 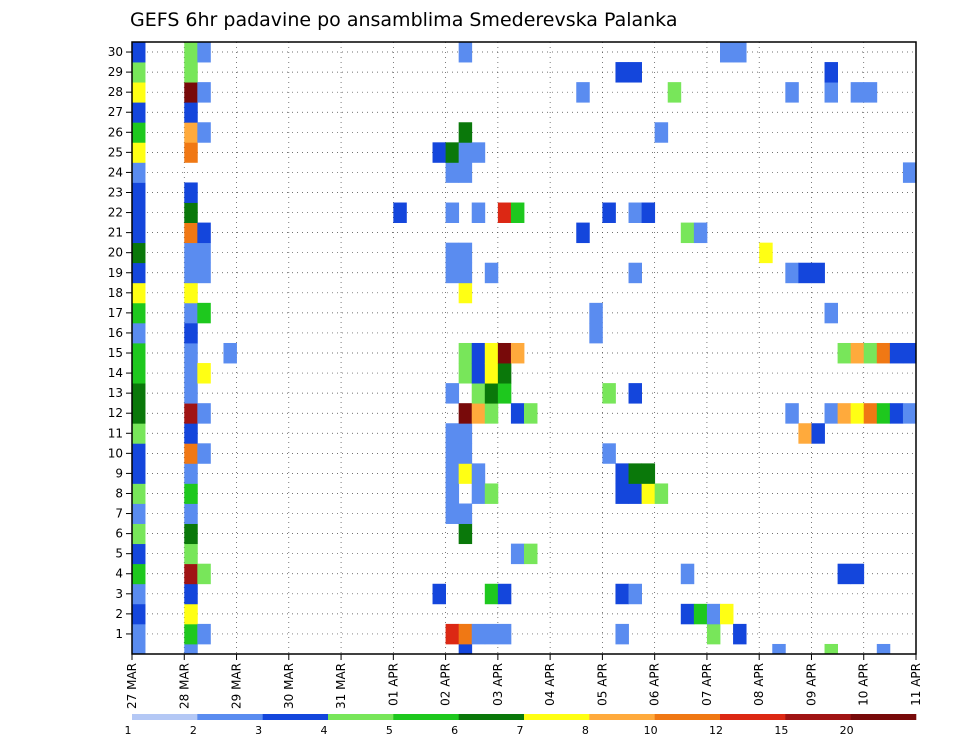 What do you see at coordinates (184, 686) in the screenshot?
I see `x-tick-label: 28 MAR` at bounding box center [184, 686].